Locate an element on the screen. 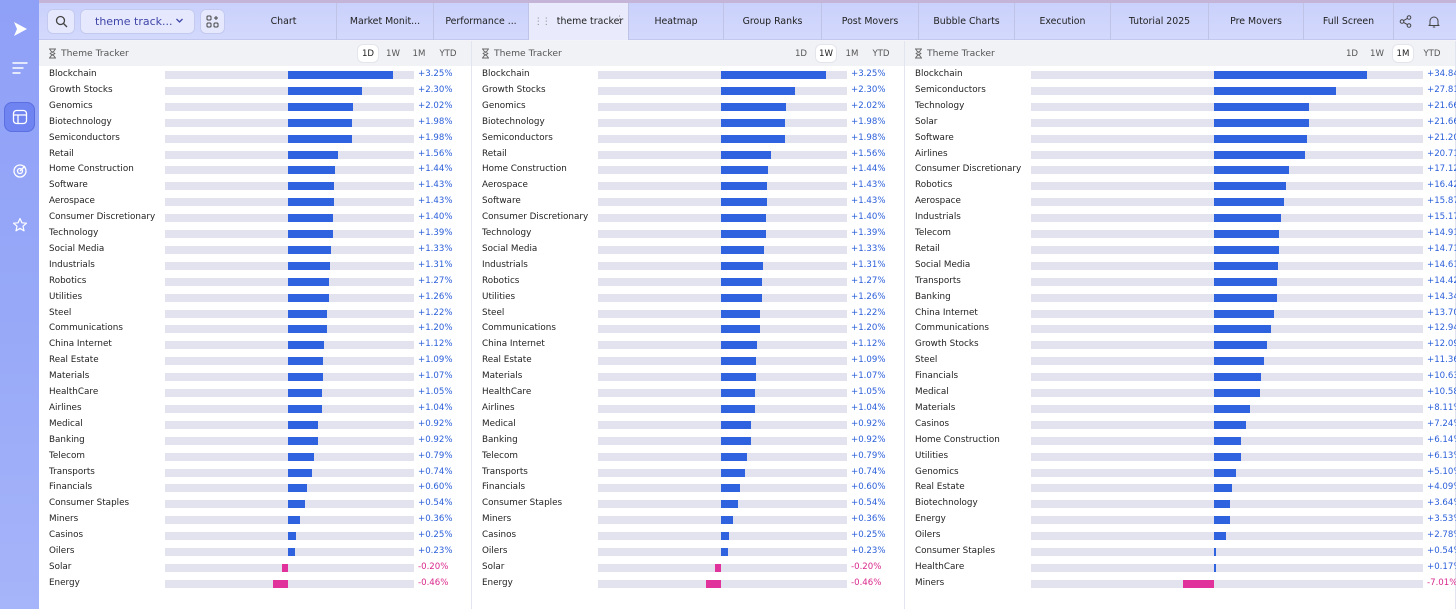 Image resolution: width=1456 pixels, height=609 pixels. tab-menu-icon: ⋮ is located at coordinates (619, 20).